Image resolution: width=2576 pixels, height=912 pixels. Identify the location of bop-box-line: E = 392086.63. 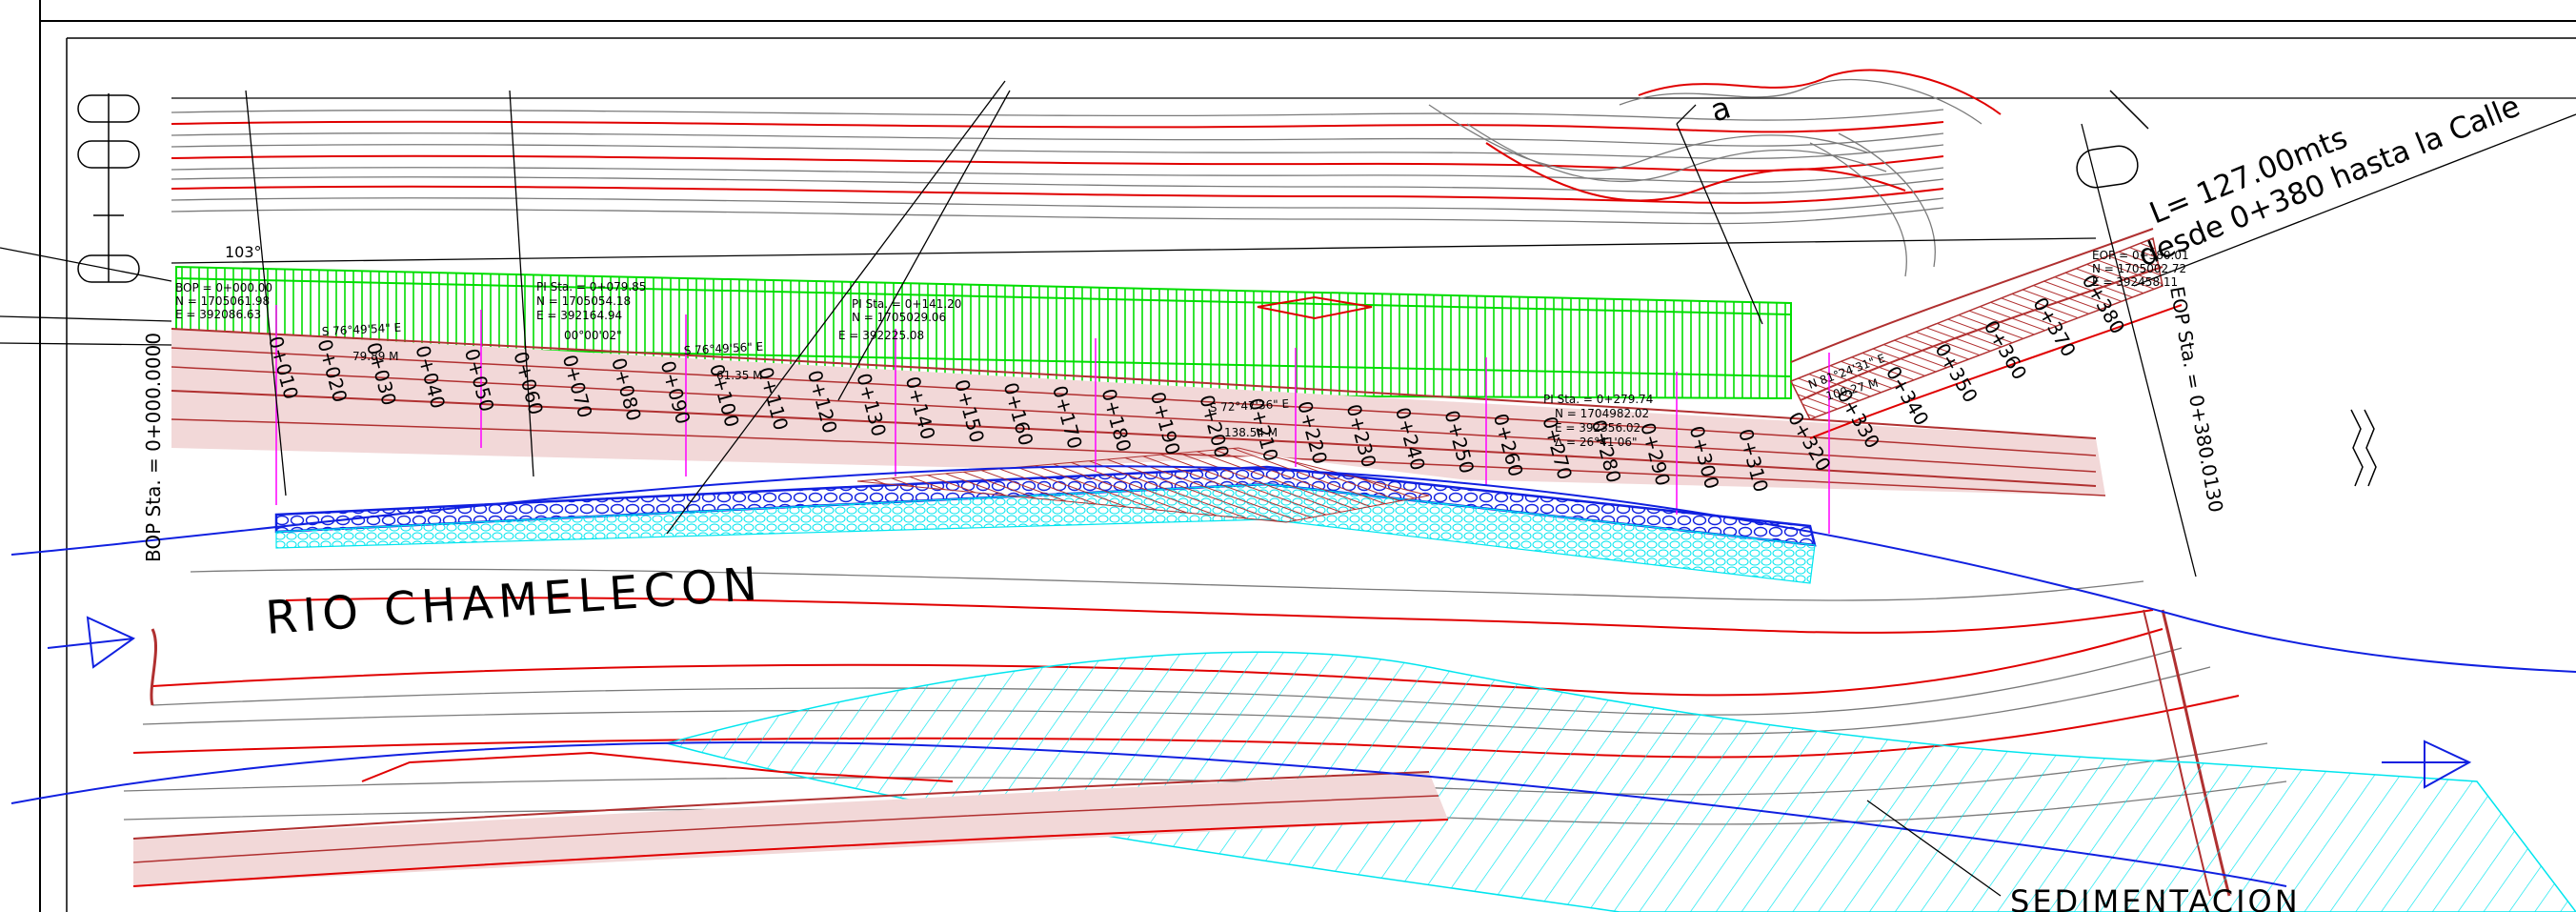
(218, 314).